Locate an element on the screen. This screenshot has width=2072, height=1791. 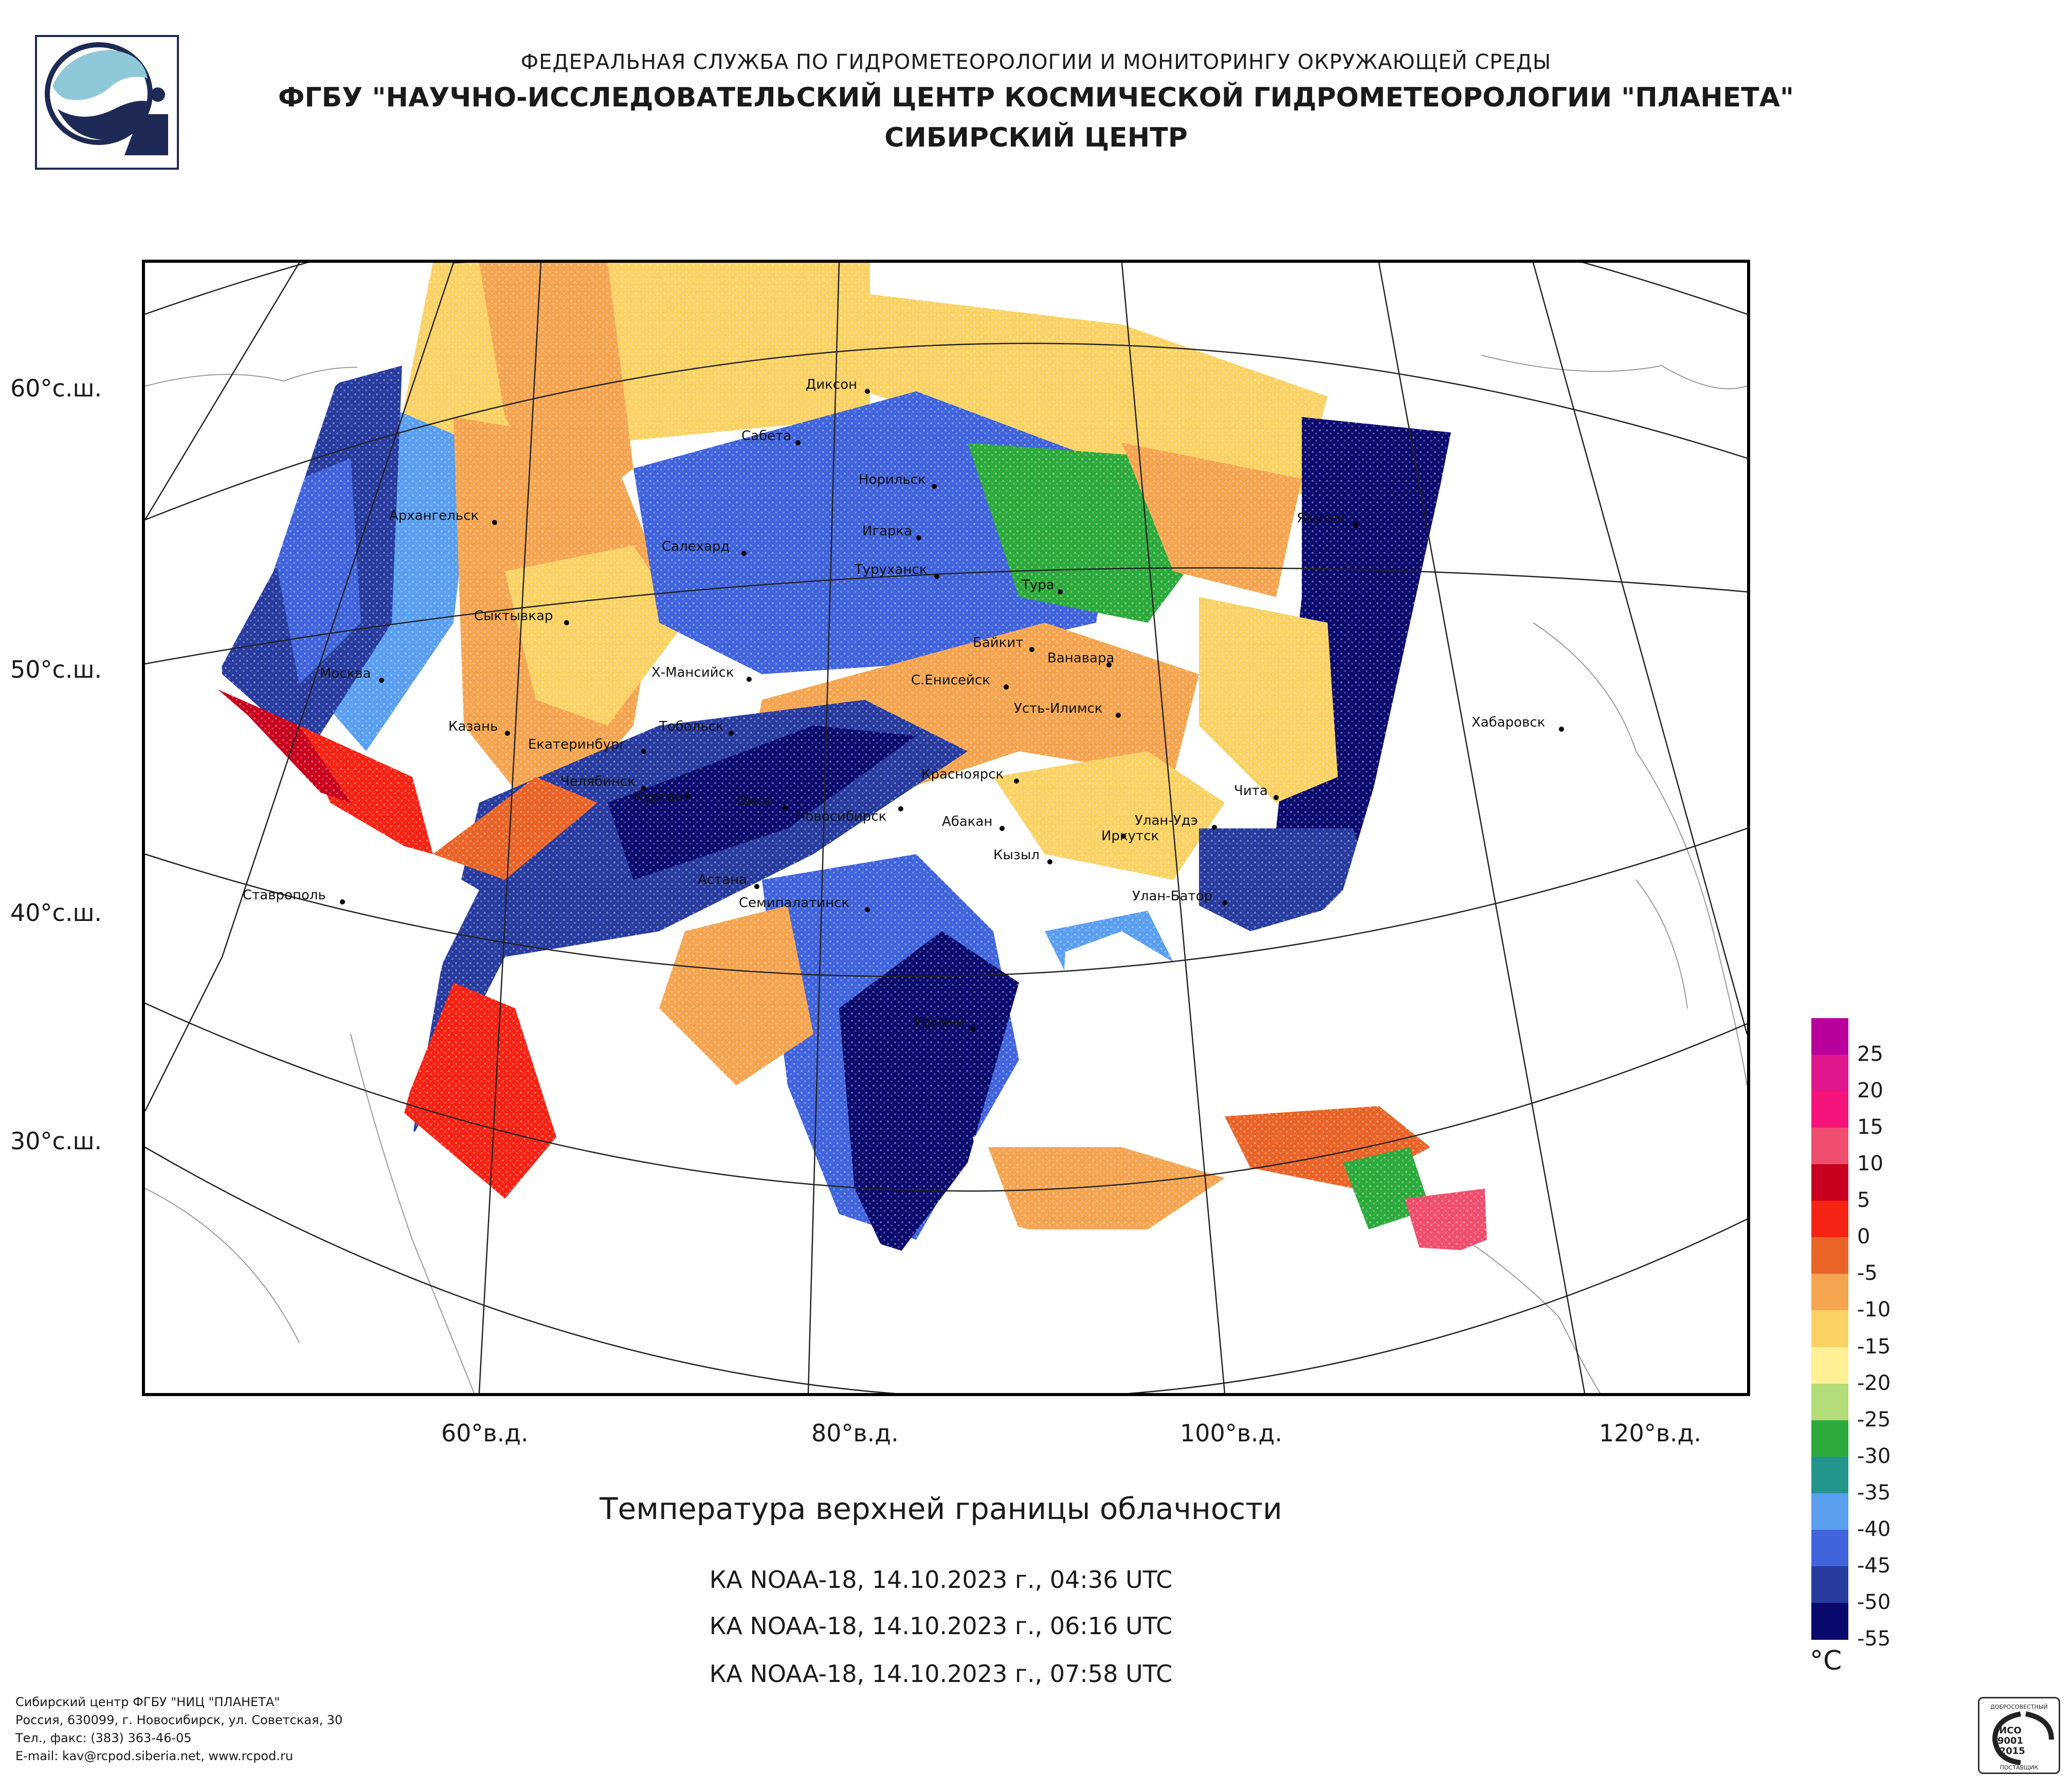
city-yakutsk: Якутск is located at coordinates (1321, 518).